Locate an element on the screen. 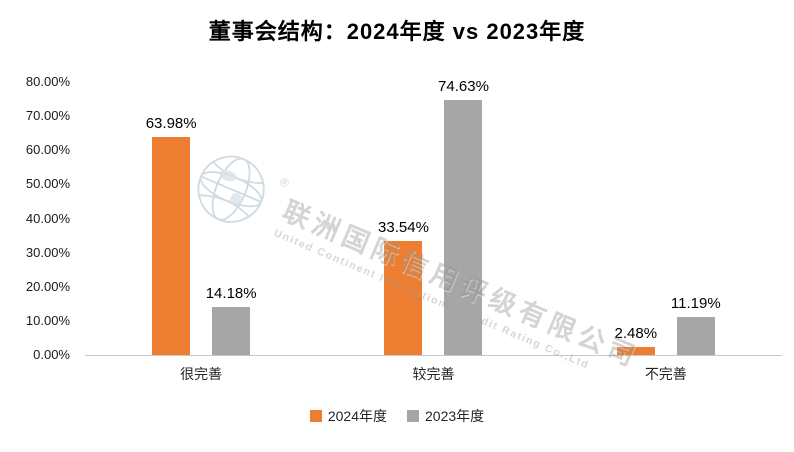  bar-group-较完善: 33.54% 74.63% is located at coordinates (433, 216).